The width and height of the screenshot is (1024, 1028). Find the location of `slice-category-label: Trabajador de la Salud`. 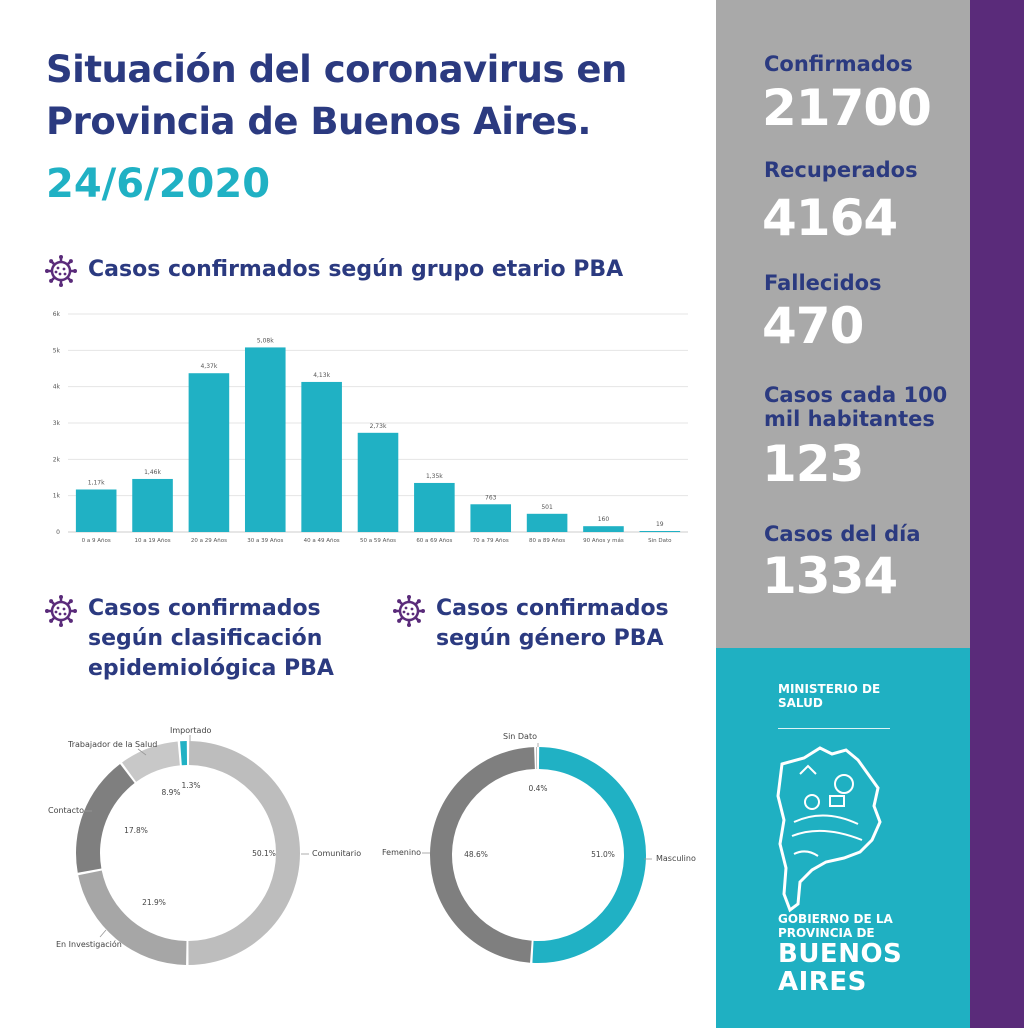

slice-category-label: Trabajador de la Salud is located at coordinates (112, 744).